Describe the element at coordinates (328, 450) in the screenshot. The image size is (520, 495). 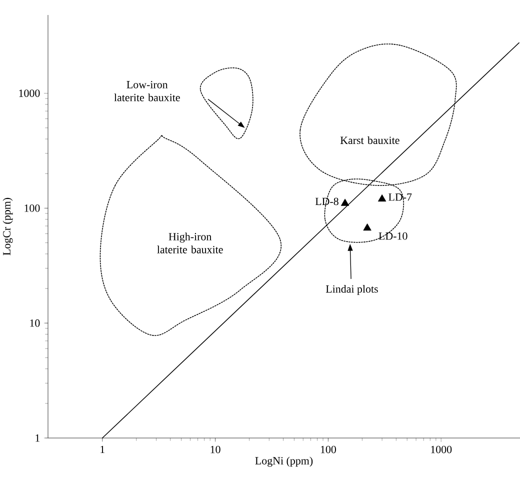
I see `x-tick-label: 100` at that location.